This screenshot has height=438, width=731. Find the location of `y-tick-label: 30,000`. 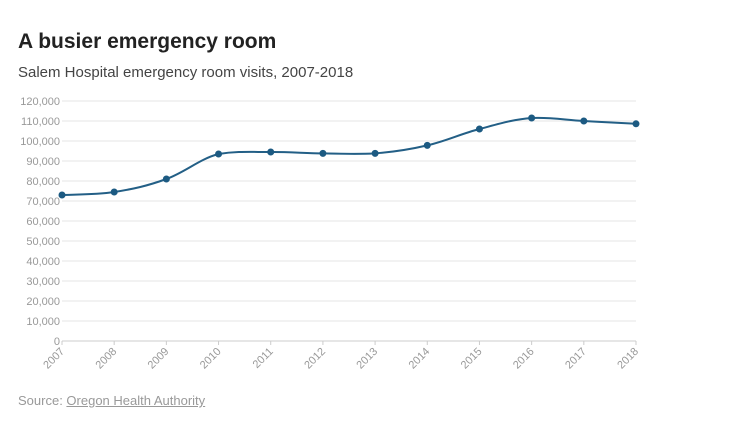

y-tick-label: 30,000 is located at coordinates (43, 282).